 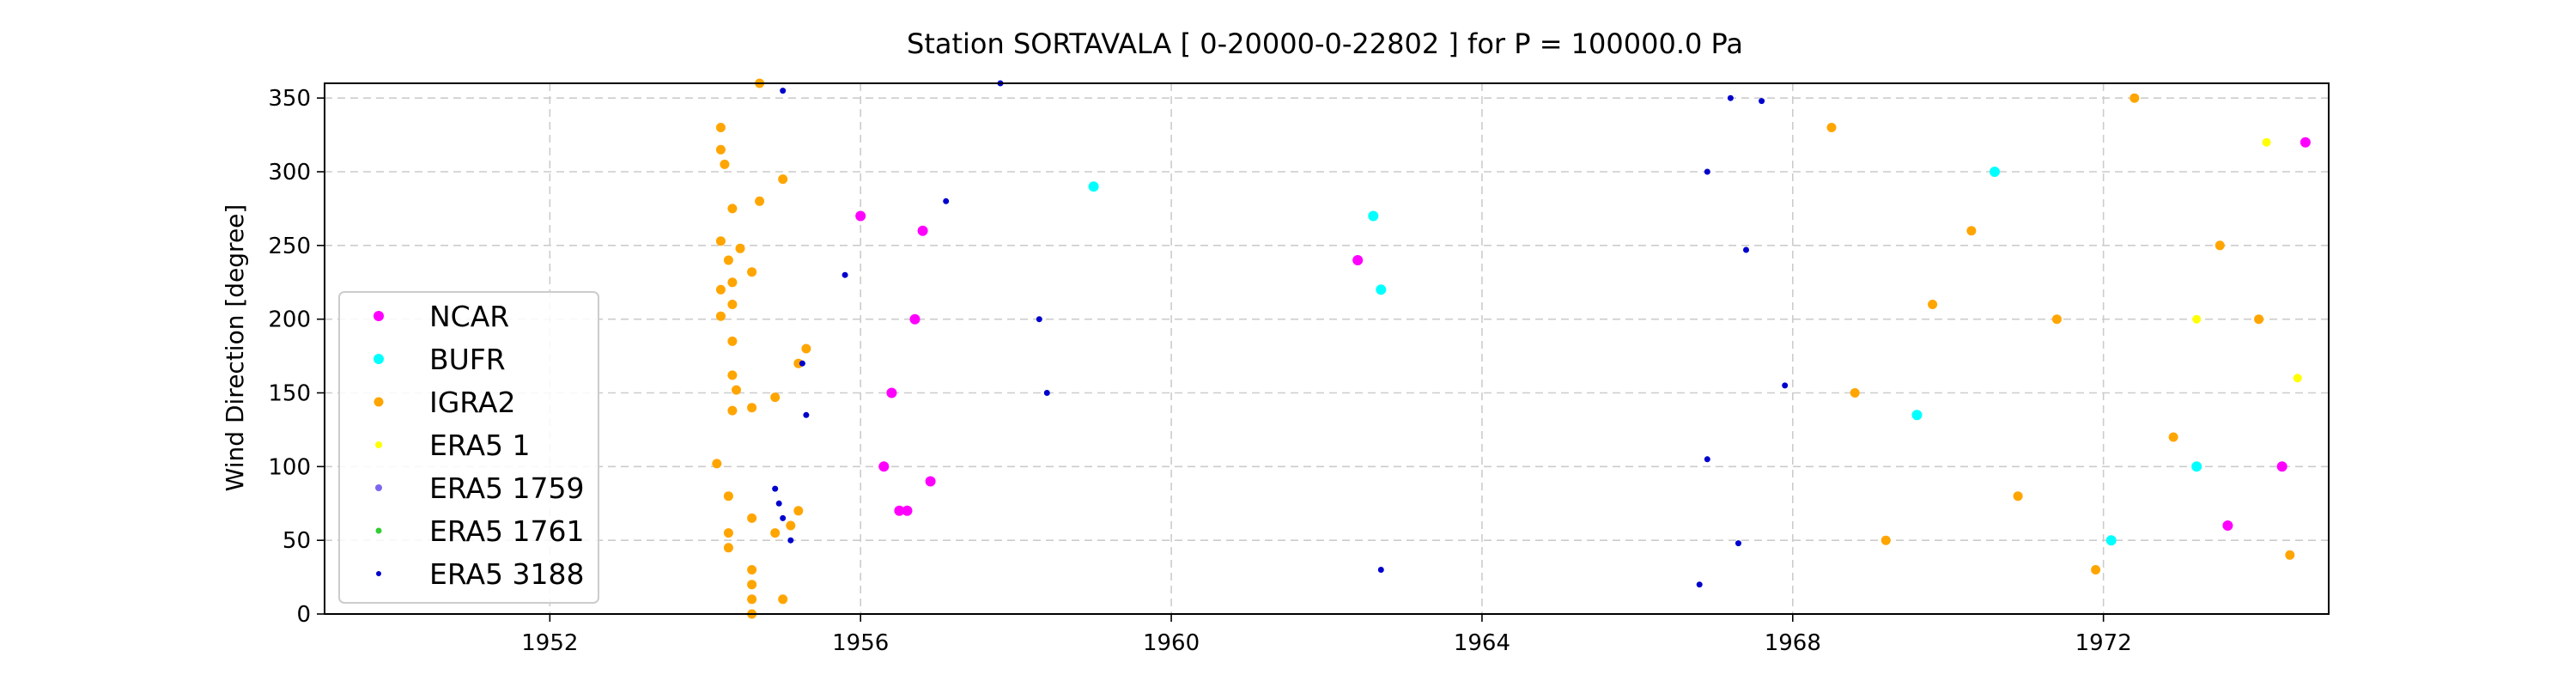 I want to click on x-tick-label: 1952, so click(x=550, y=643).